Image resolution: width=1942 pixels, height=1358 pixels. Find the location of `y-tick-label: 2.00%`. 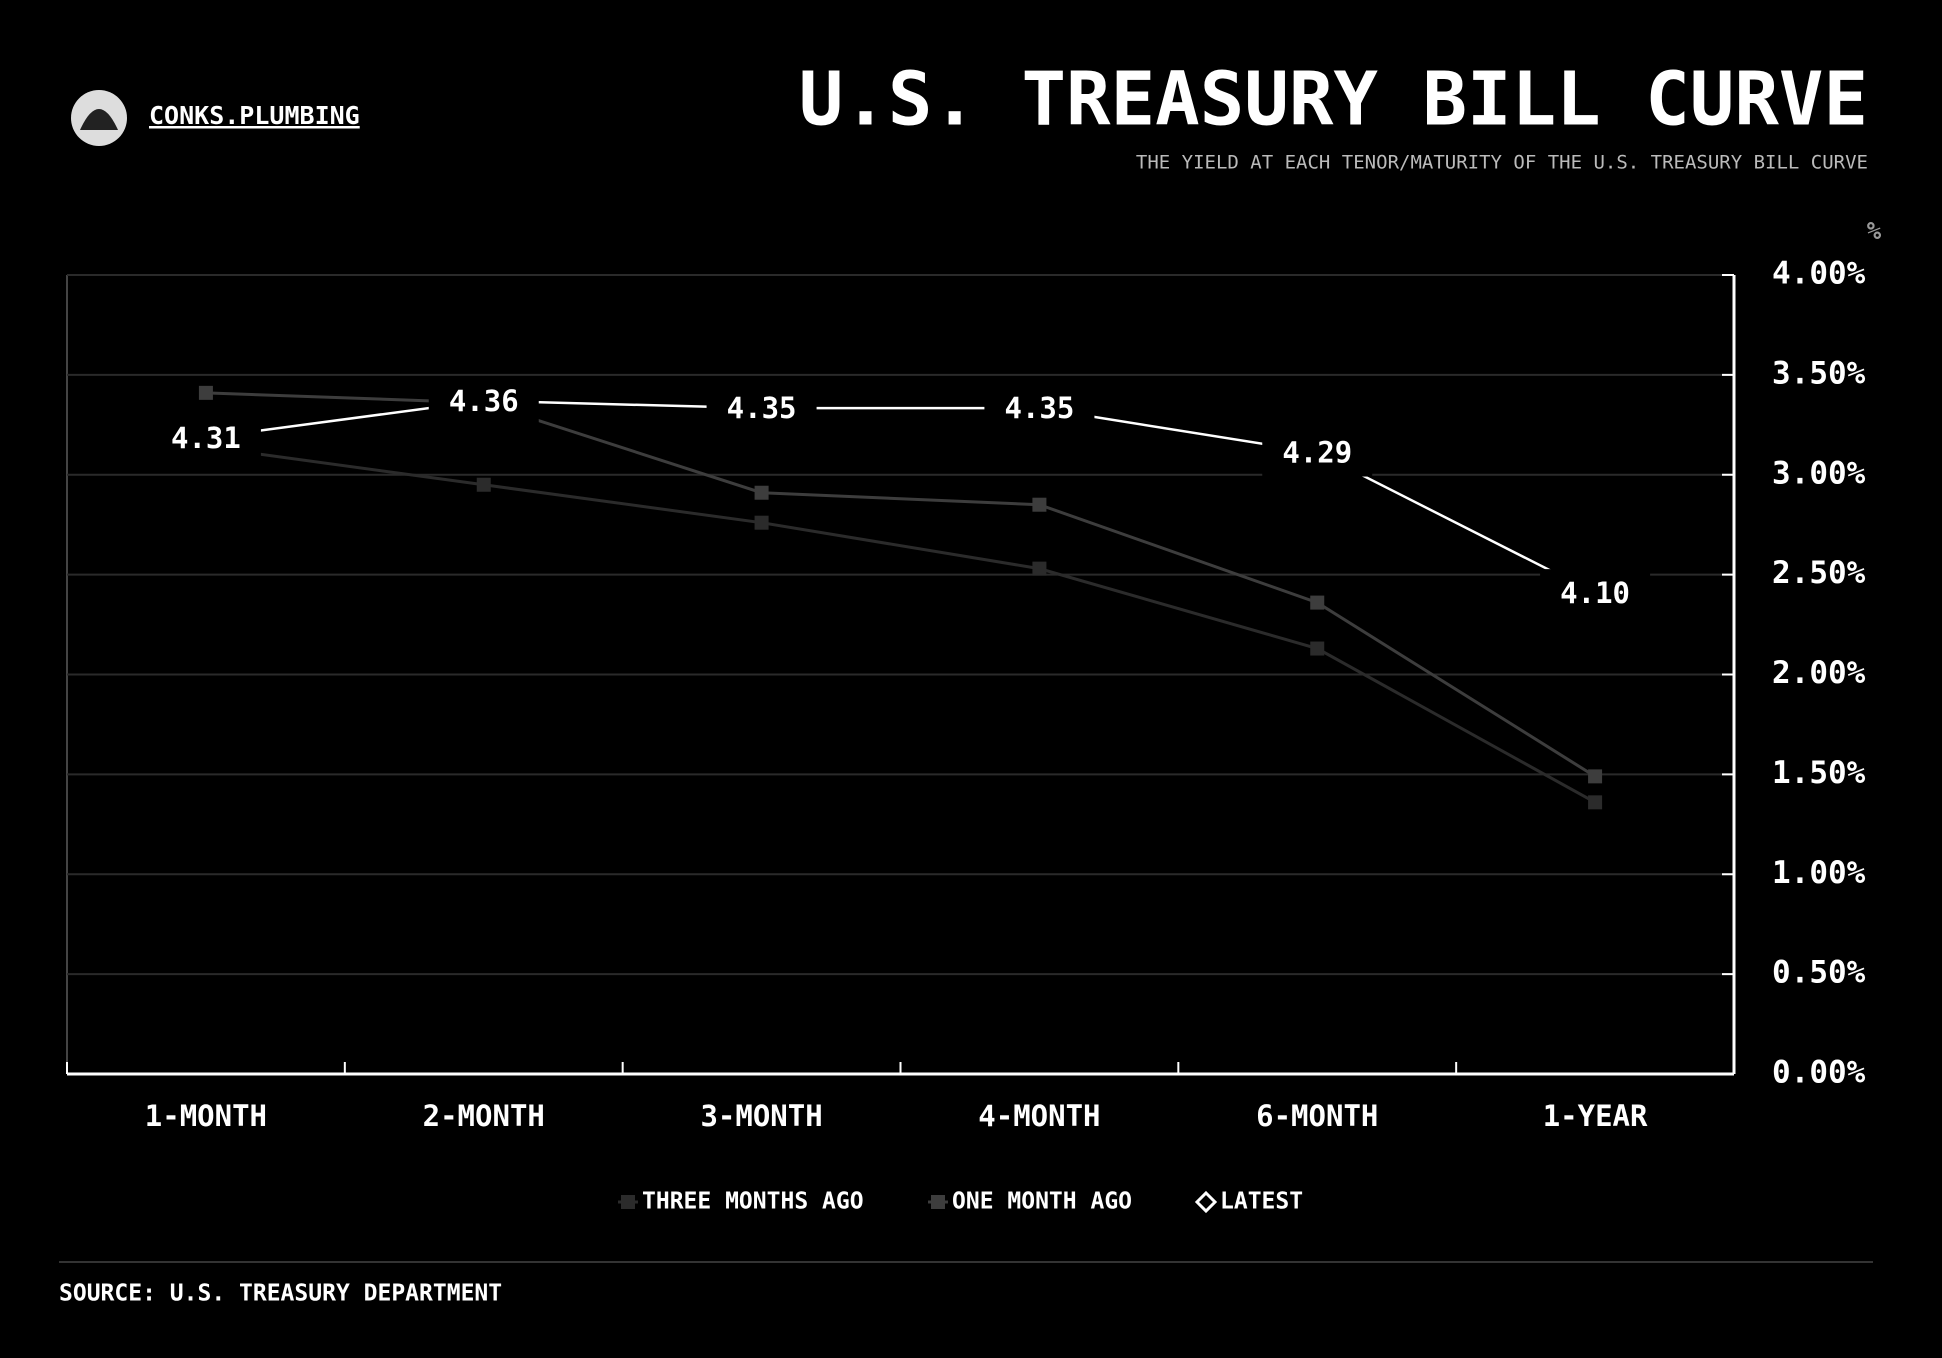

y-tick-label: 2.00% is located at coordinates (1819, 673).